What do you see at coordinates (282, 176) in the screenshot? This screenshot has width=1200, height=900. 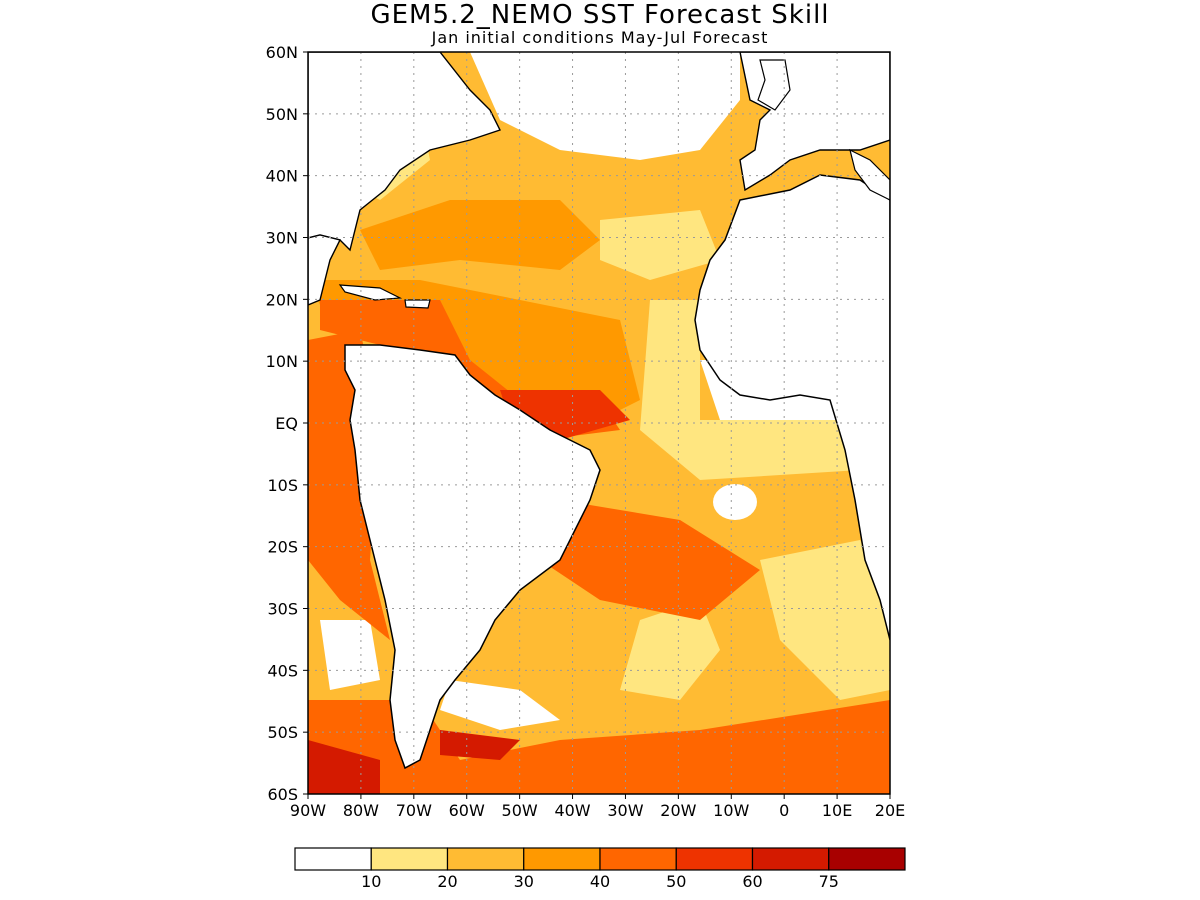 I see `lat-tick-label: 40N` at bounding box center [282, 176].